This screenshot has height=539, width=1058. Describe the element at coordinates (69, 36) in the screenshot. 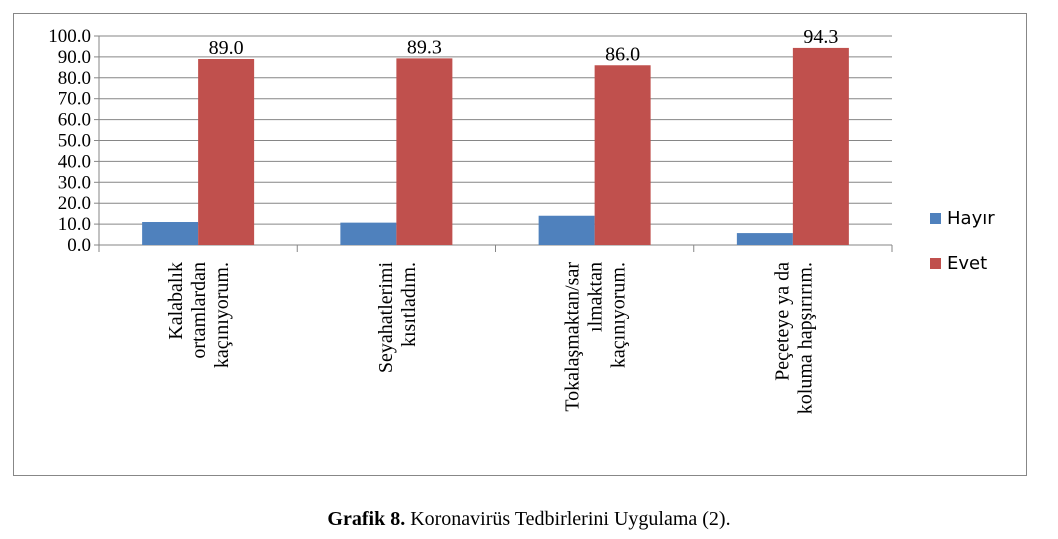

I see `y-tick-label: 100.0` at that location.